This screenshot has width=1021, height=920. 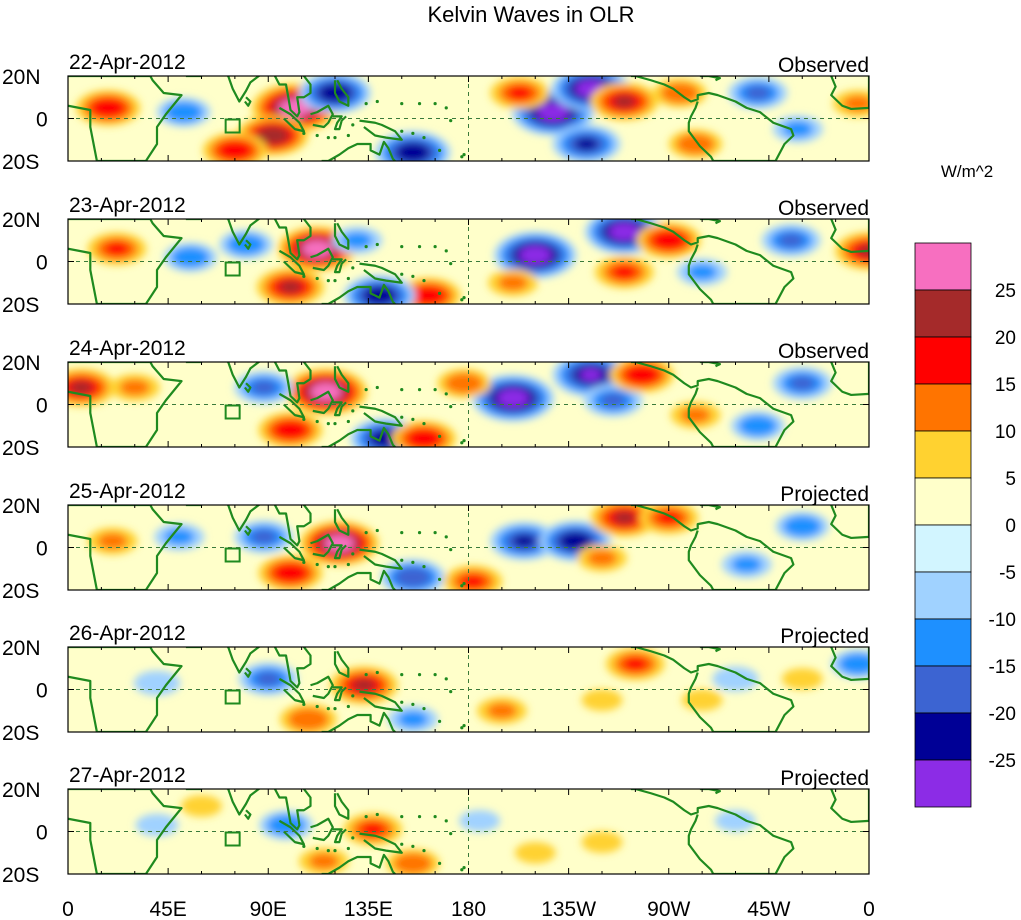 I want to click on lon-tick-label: 90E, so click(x=268, y=909).